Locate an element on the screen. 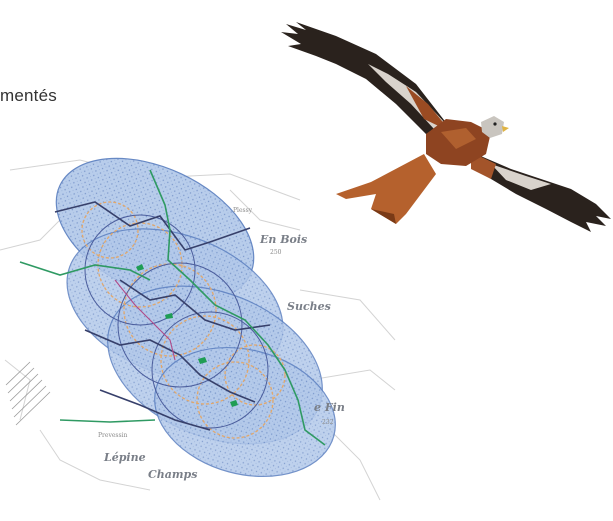  label-suches: Suches is located at coordinates (309, 306).